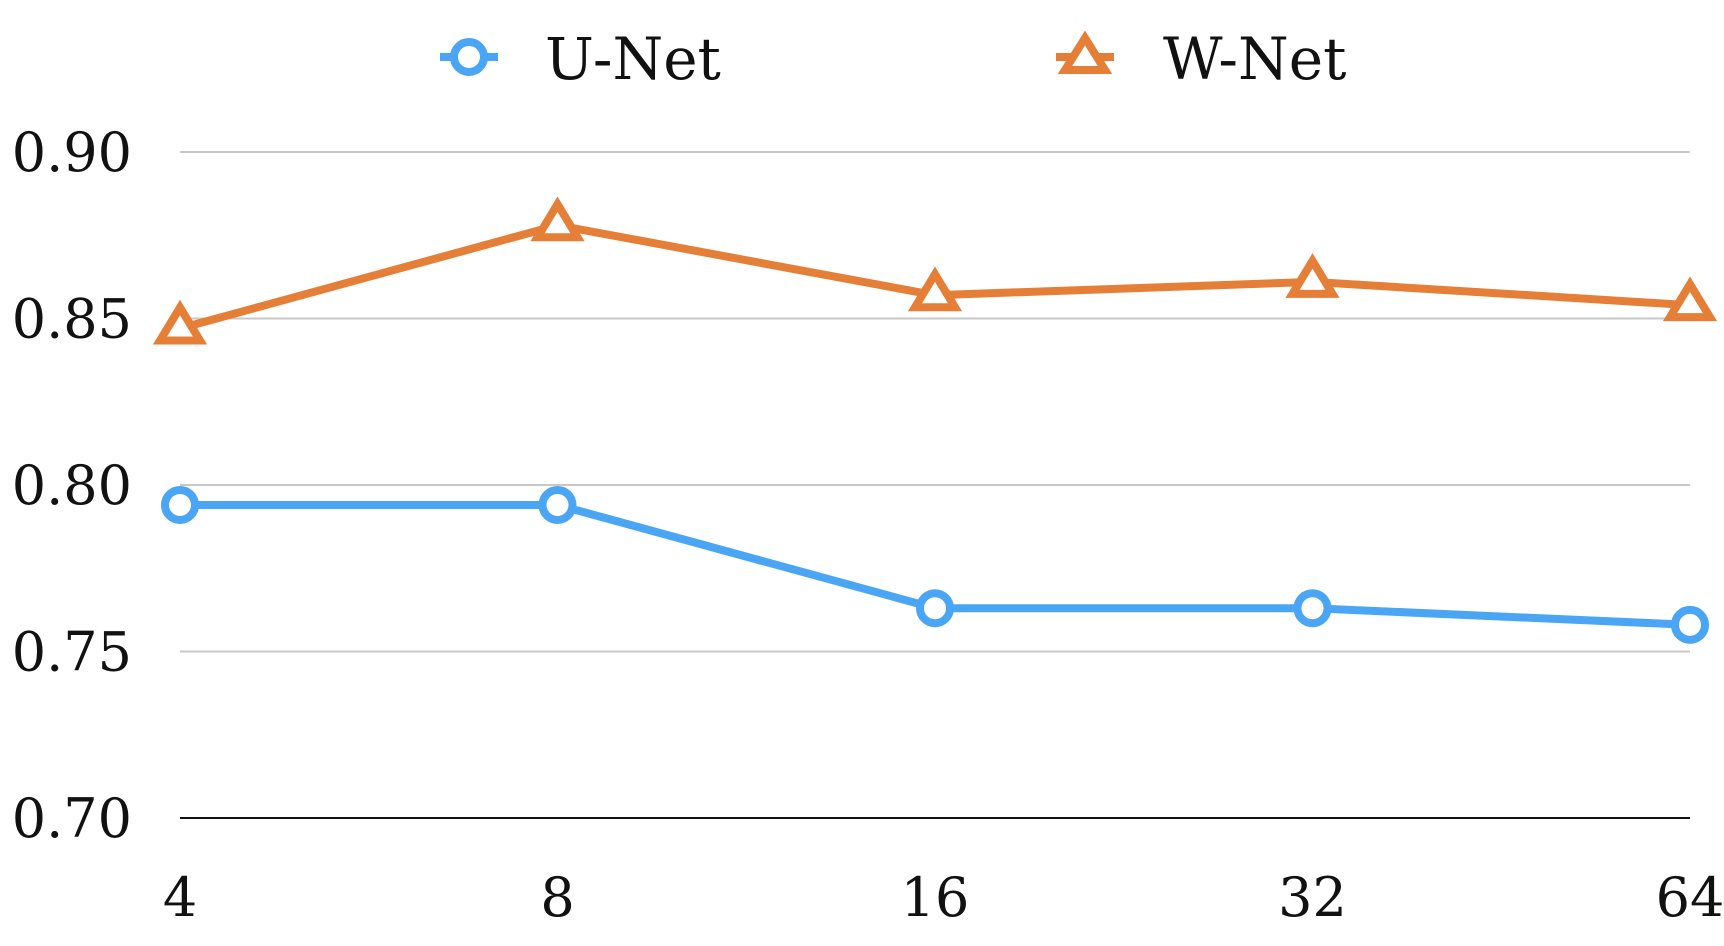  I want to click on y-tick-label: 0.90, so click(72, 152).